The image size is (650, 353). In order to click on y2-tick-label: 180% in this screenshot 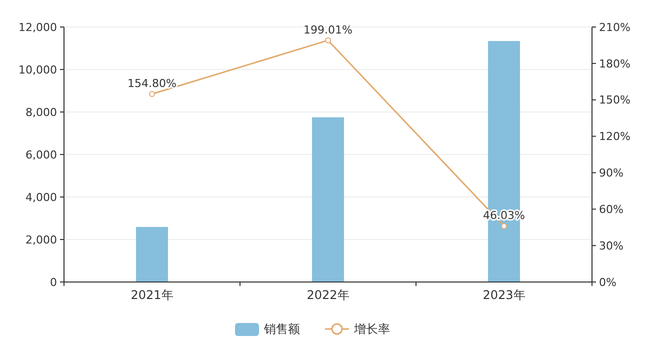, I will do `click(614, 63)`.